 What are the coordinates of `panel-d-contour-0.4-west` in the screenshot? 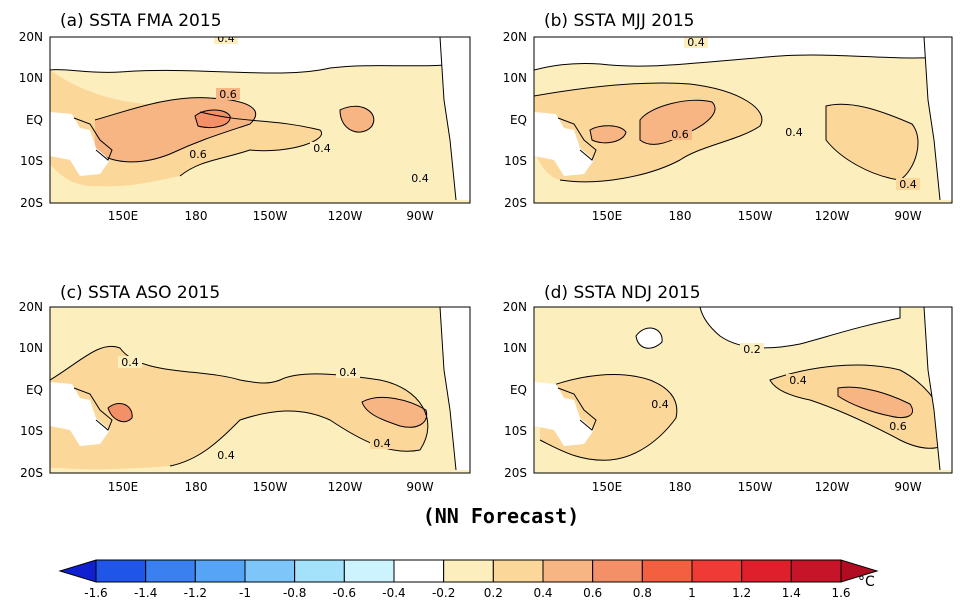 It's located at (608, 417).